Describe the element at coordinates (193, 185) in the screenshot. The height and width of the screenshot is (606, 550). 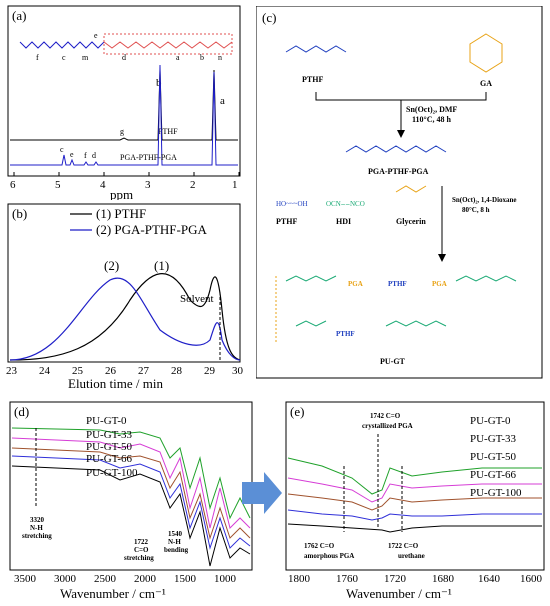
I see `panel-a-xtick-4: 2` at that location.